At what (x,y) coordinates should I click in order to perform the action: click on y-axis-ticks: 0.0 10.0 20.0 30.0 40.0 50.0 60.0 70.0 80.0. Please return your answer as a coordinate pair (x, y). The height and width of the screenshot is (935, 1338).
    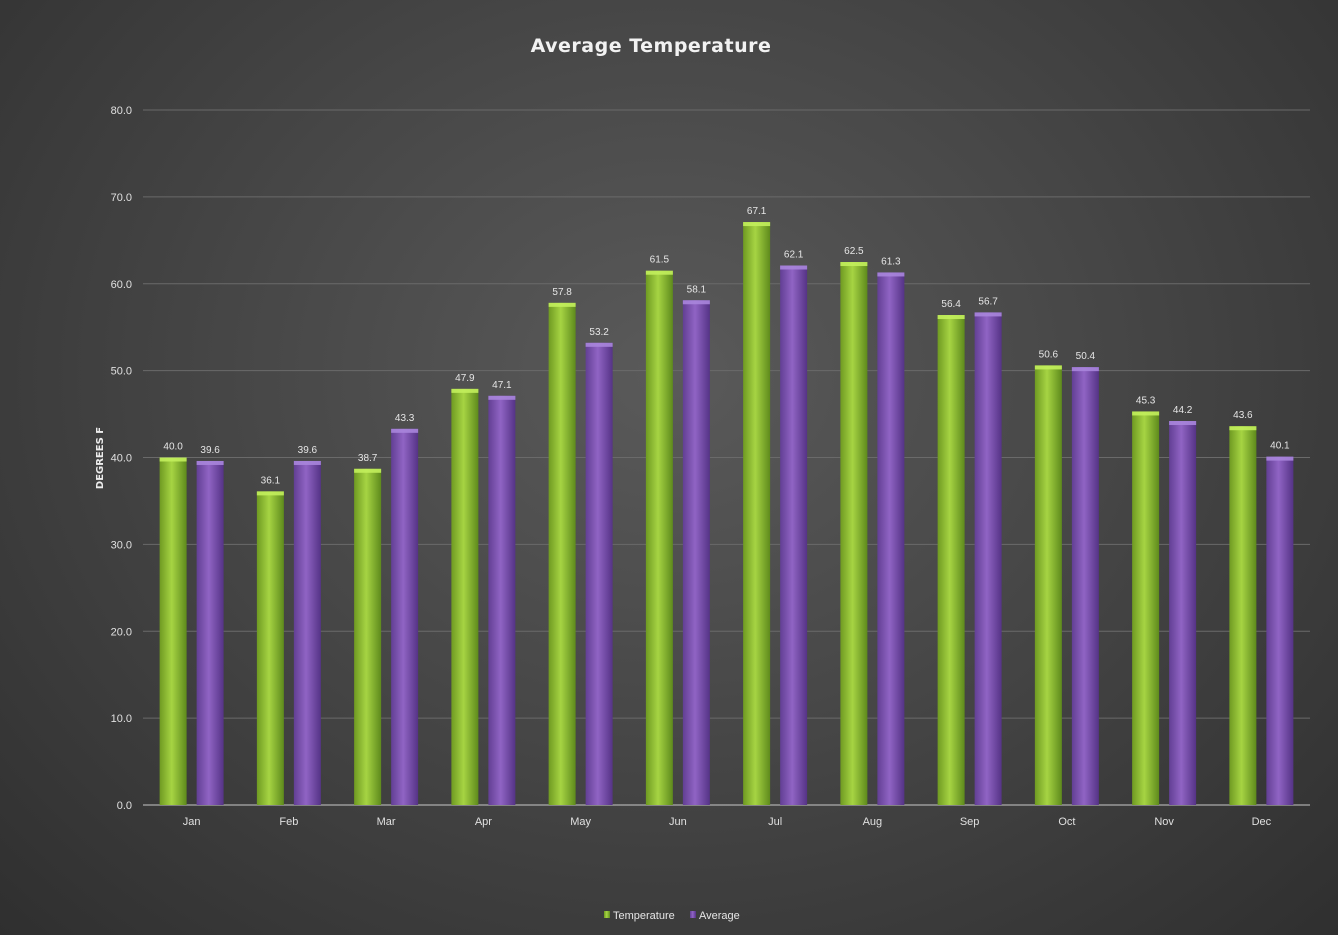
    Looking at the image, I should click on (121, 458).